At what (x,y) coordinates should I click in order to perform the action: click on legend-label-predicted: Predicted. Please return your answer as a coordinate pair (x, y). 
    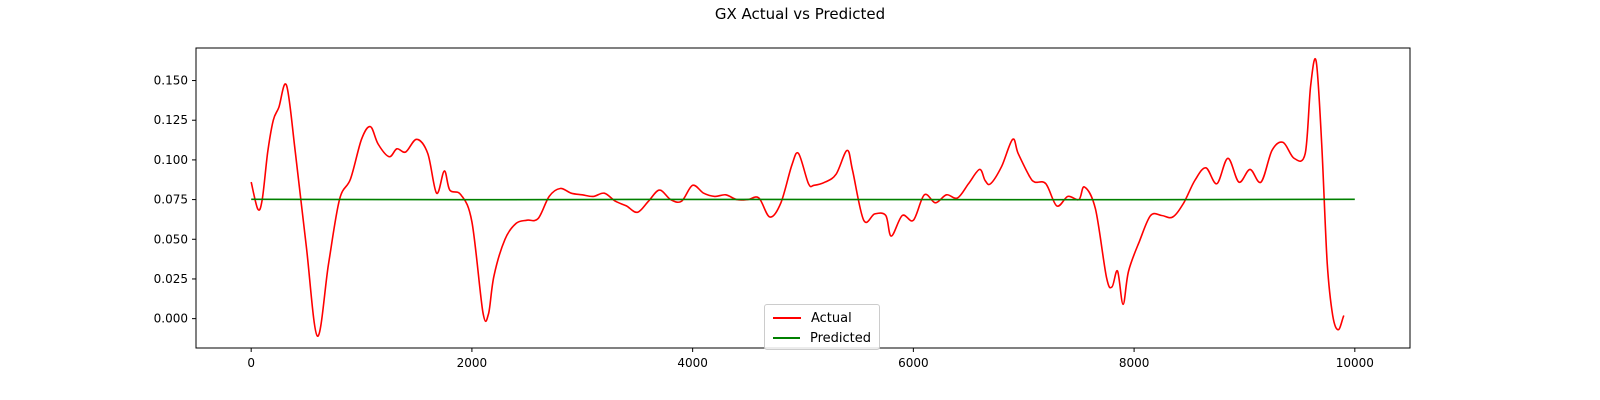
    Looking at the image, I should click on (840, 338).